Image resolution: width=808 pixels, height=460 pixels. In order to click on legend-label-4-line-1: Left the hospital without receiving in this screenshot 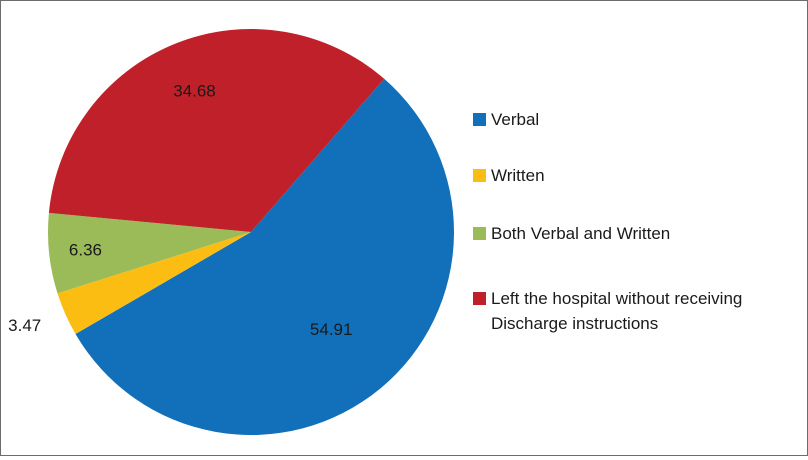, I will do `click(616, 298)`.